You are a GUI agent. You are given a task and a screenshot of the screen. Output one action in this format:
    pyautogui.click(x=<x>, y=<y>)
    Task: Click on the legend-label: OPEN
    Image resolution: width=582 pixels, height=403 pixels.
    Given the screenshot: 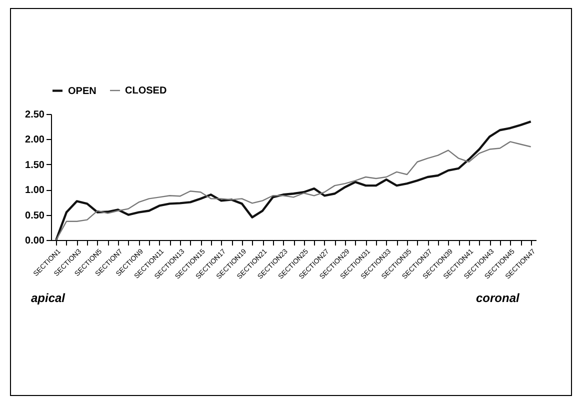 What is the action you would take?
    pyautogui.click(x=82, y=91)
    